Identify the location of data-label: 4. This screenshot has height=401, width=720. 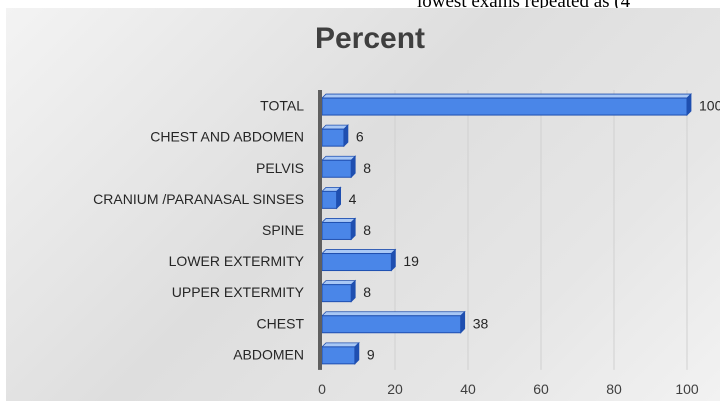
(353, 199).